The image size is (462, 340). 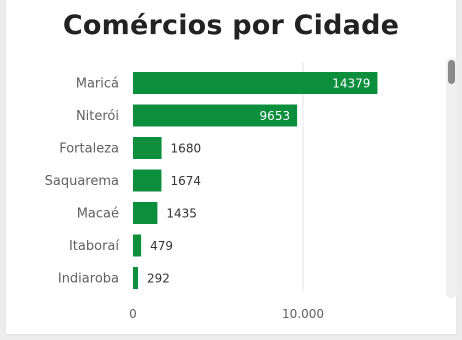 I want to click on category-label: Fortaleza, so click(x=89, y=149).